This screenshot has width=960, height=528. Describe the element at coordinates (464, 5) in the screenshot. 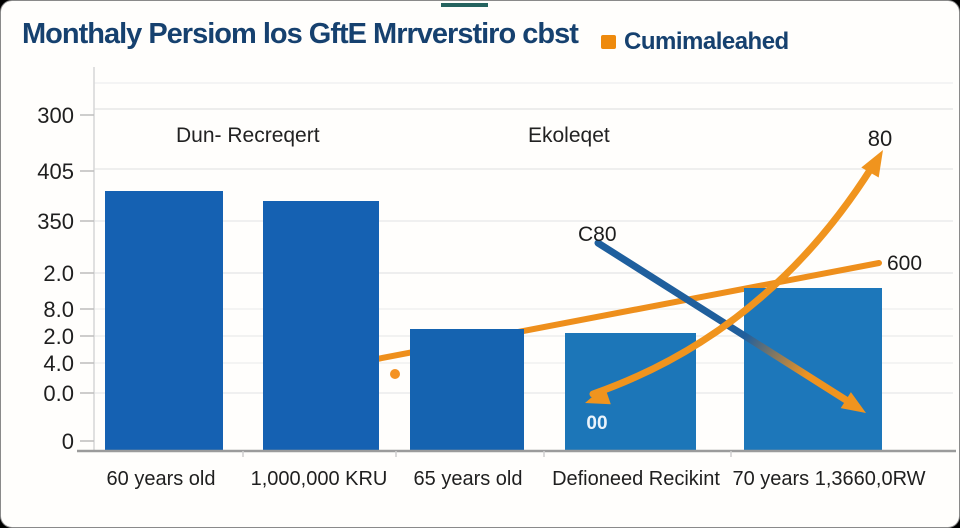

I see `top-accent-dash` at that location.